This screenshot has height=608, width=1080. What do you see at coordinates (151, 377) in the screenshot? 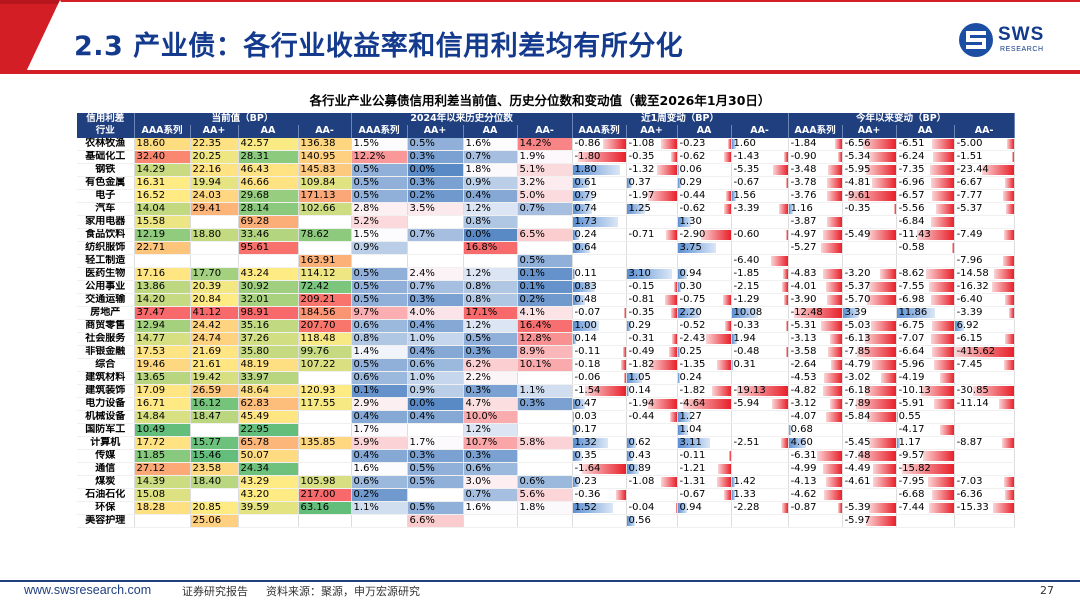
I see `cell-value: 13.65` at bounding box center [151, 377].